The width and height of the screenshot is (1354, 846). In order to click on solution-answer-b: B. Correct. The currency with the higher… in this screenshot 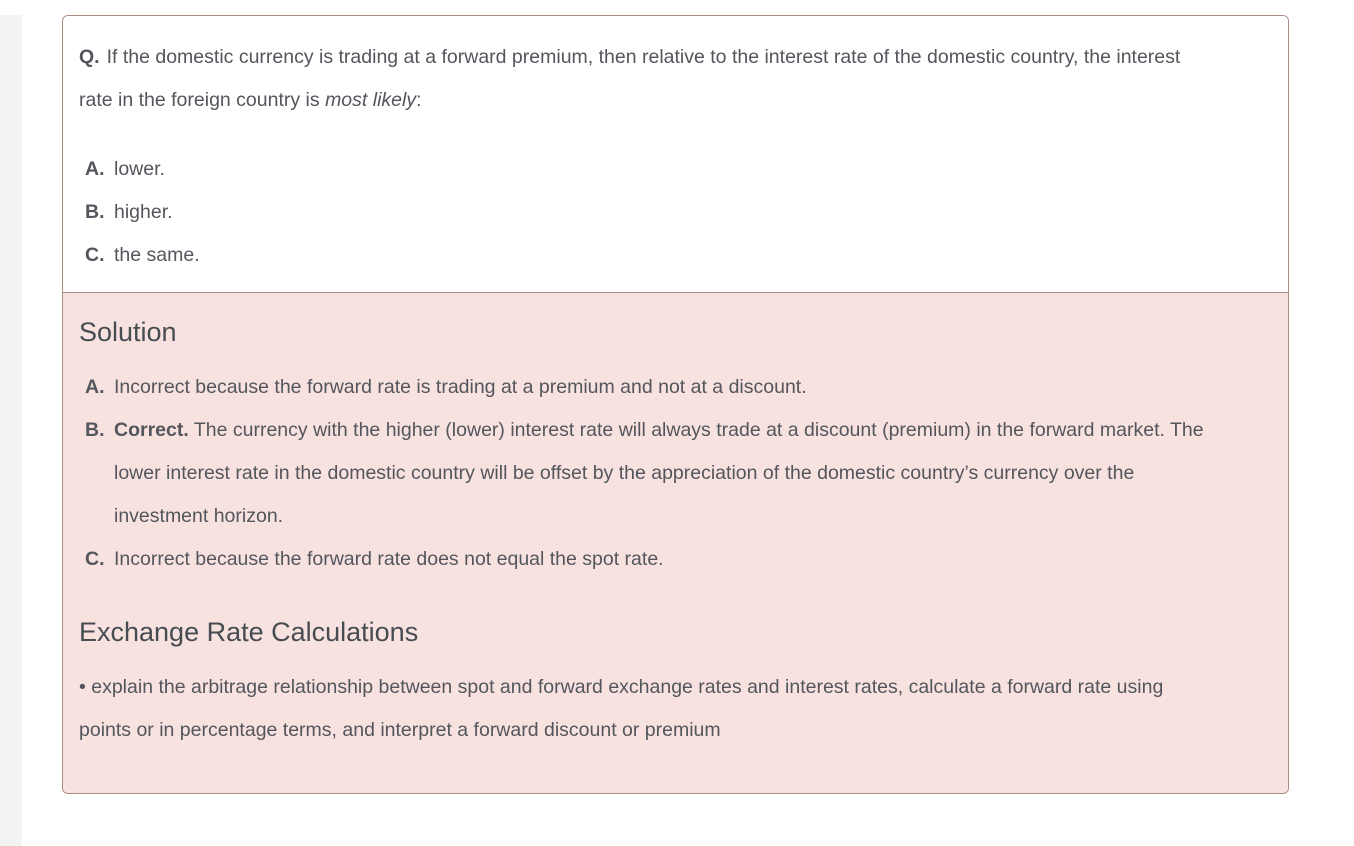, I will do `click(675, 473)`.